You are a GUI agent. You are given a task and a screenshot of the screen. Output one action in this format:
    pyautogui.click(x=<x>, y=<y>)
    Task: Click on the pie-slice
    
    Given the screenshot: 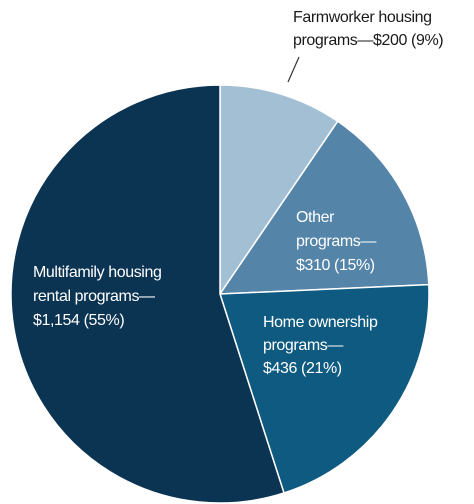 What is the action you would take?
    pyautogui.click(x=279, y=190)
    